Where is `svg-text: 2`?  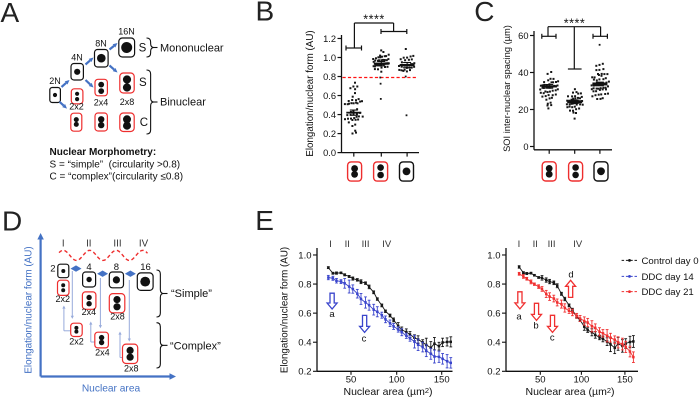 svg-text: 2 is located at coordinates (52, 269).